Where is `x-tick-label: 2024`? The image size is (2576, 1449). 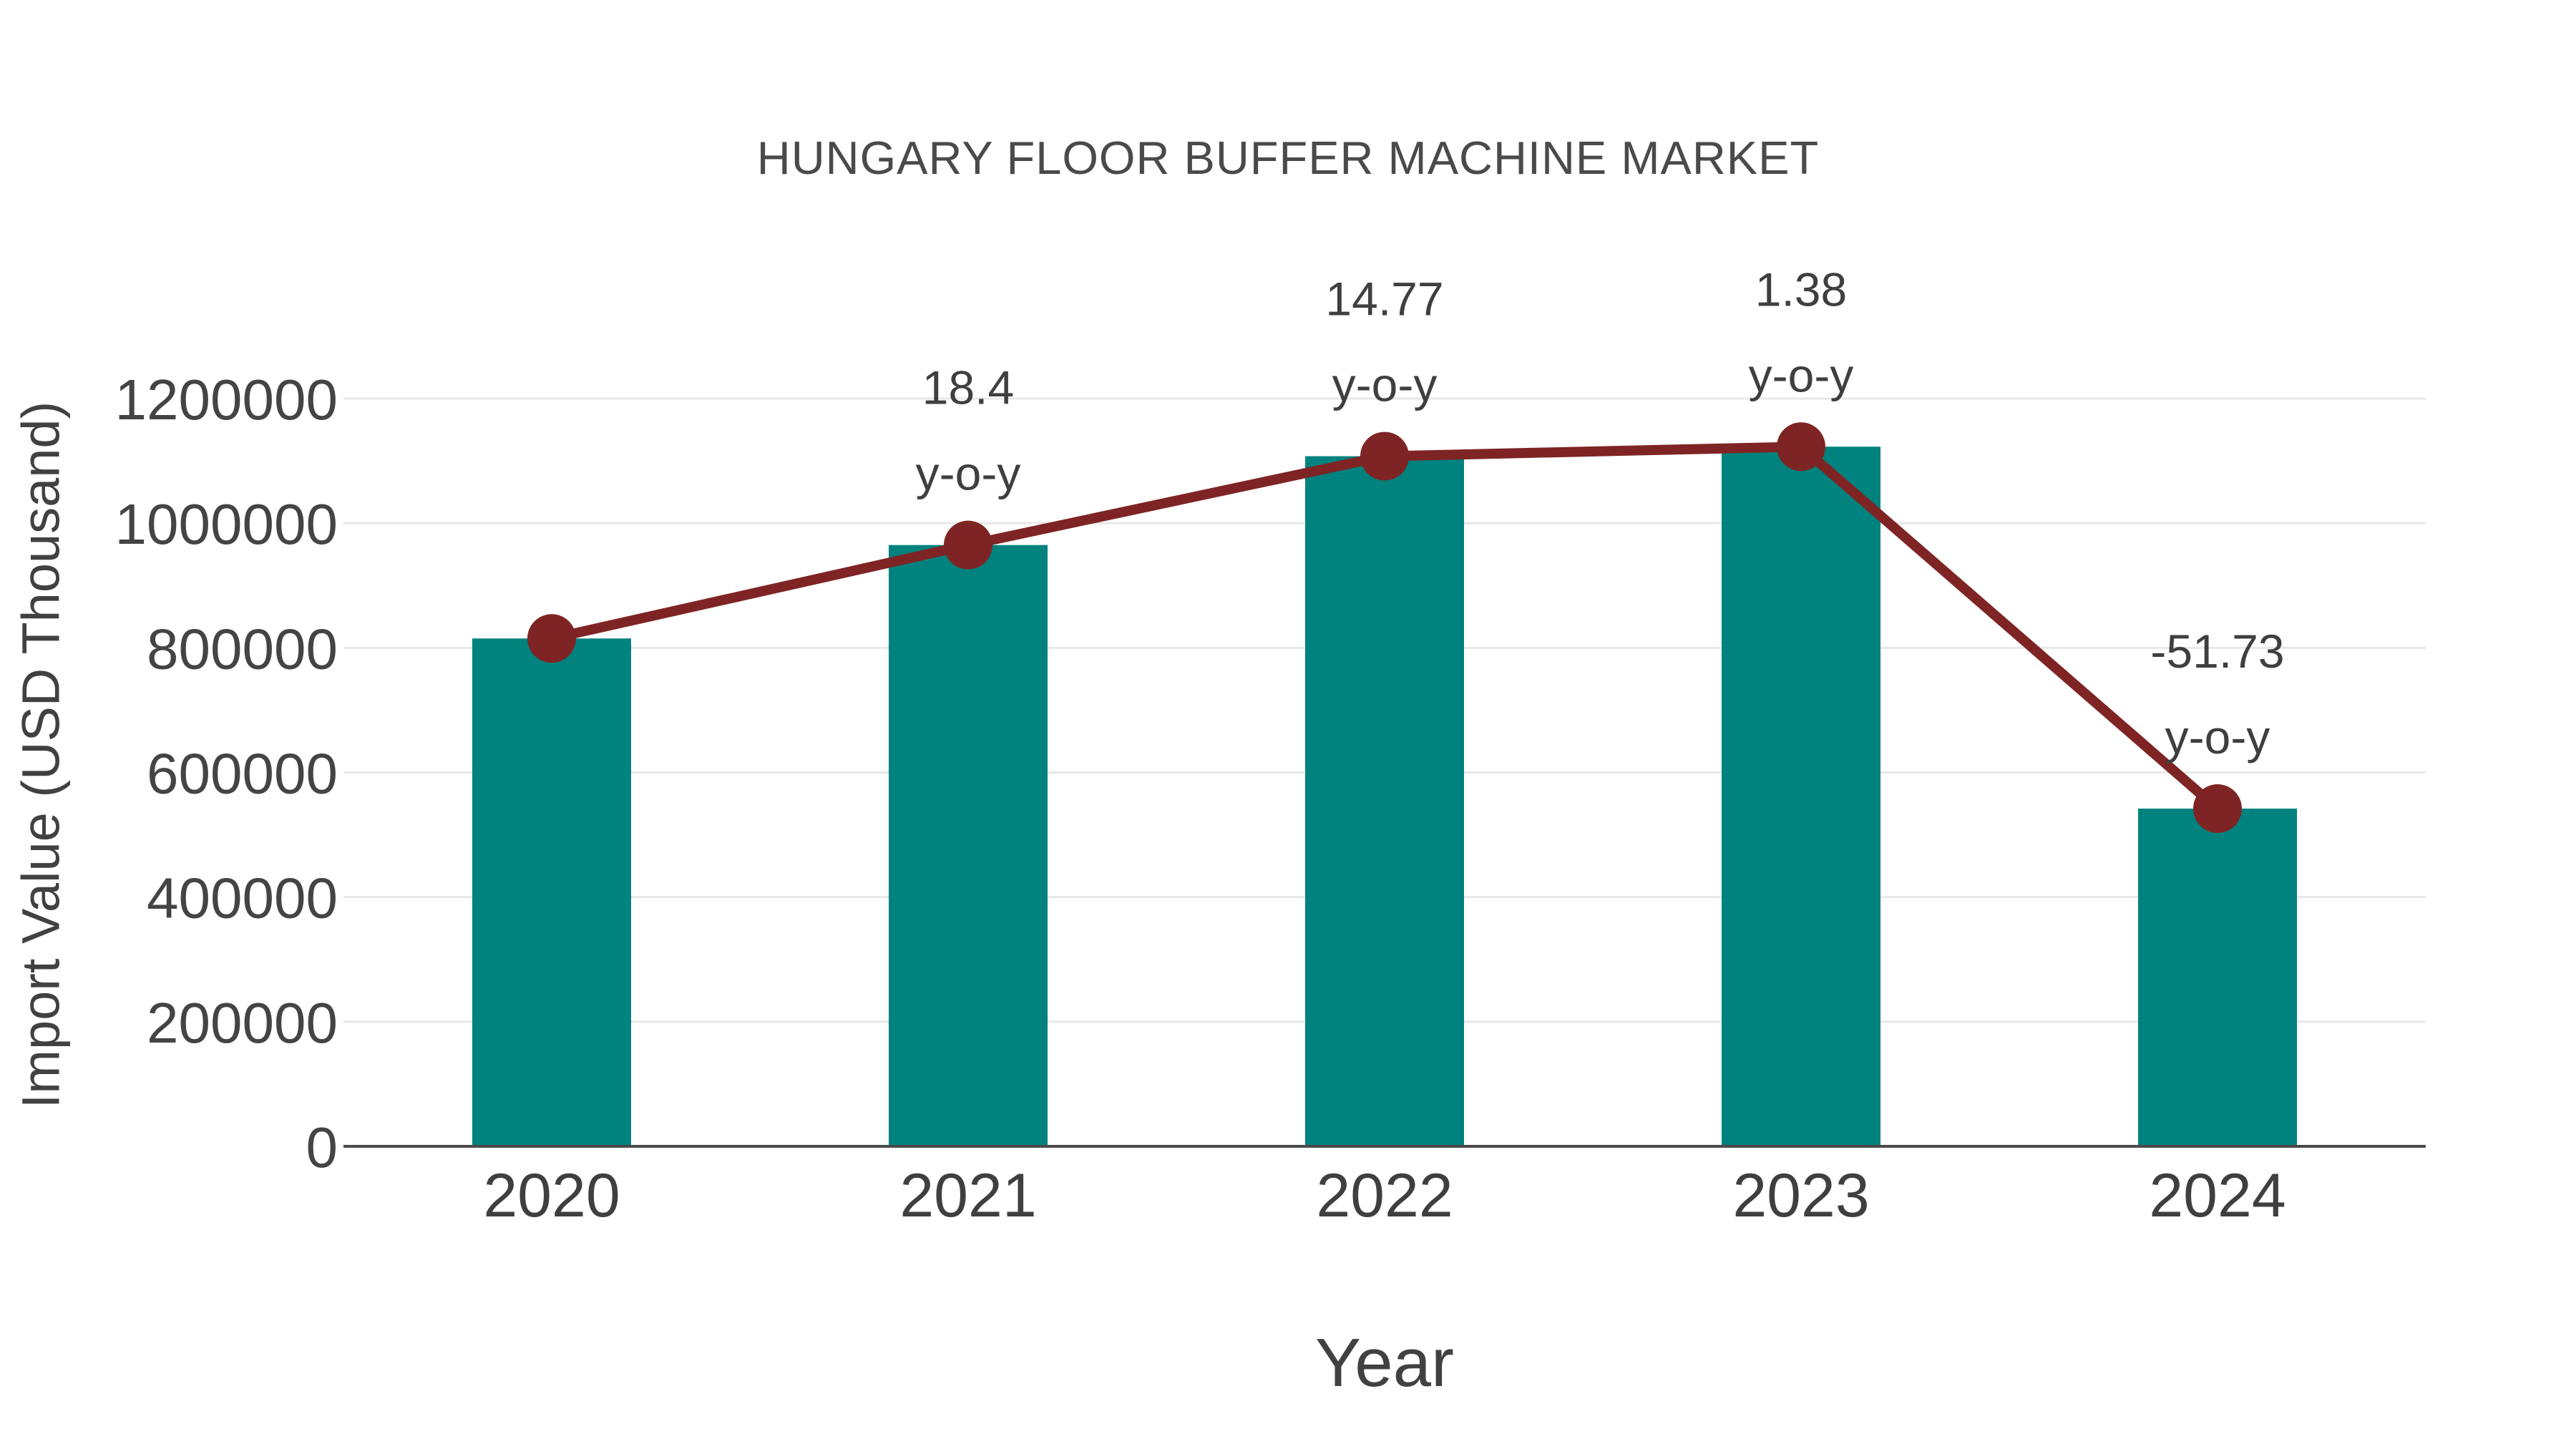 x-tick-label: 2024 is located at coordinates (2217, 1195).